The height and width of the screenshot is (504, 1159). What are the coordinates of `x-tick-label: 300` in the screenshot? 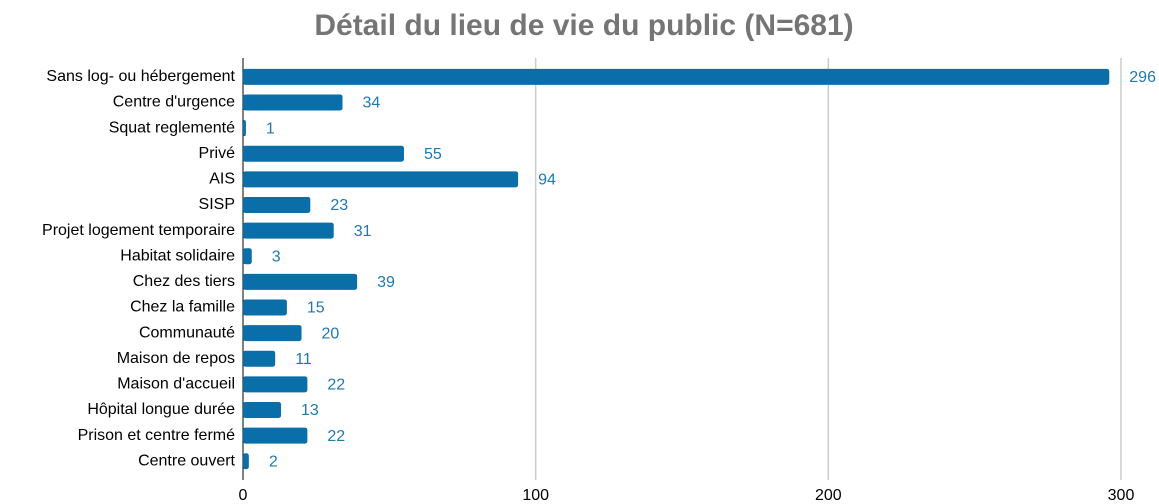 It's located at (1121, 495).